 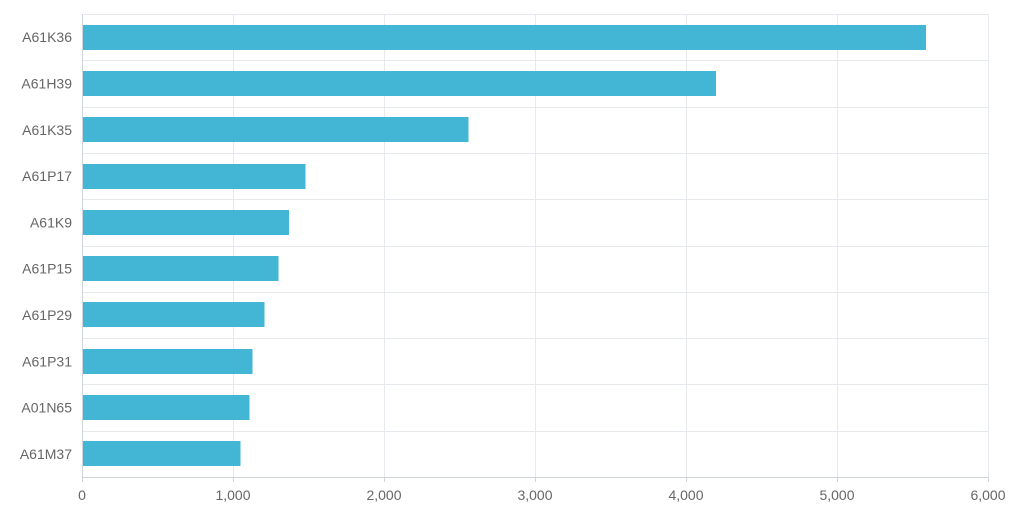 I want to click on x-tick-label: 3,000, so click(x=534, y=495).